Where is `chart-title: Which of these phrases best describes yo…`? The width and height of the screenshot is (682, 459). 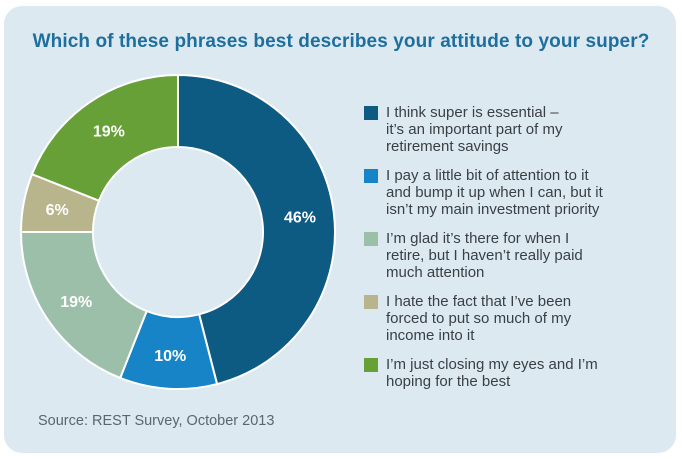
chart-title: Which of these phrases best describes yo… is located at coordinates (341, 41).